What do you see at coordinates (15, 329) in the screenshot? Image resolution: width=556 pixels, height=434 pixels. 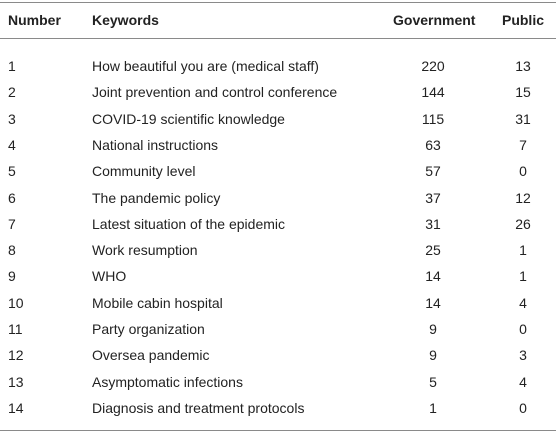 I see `row-number: 11` at bounding box center [15, 329].